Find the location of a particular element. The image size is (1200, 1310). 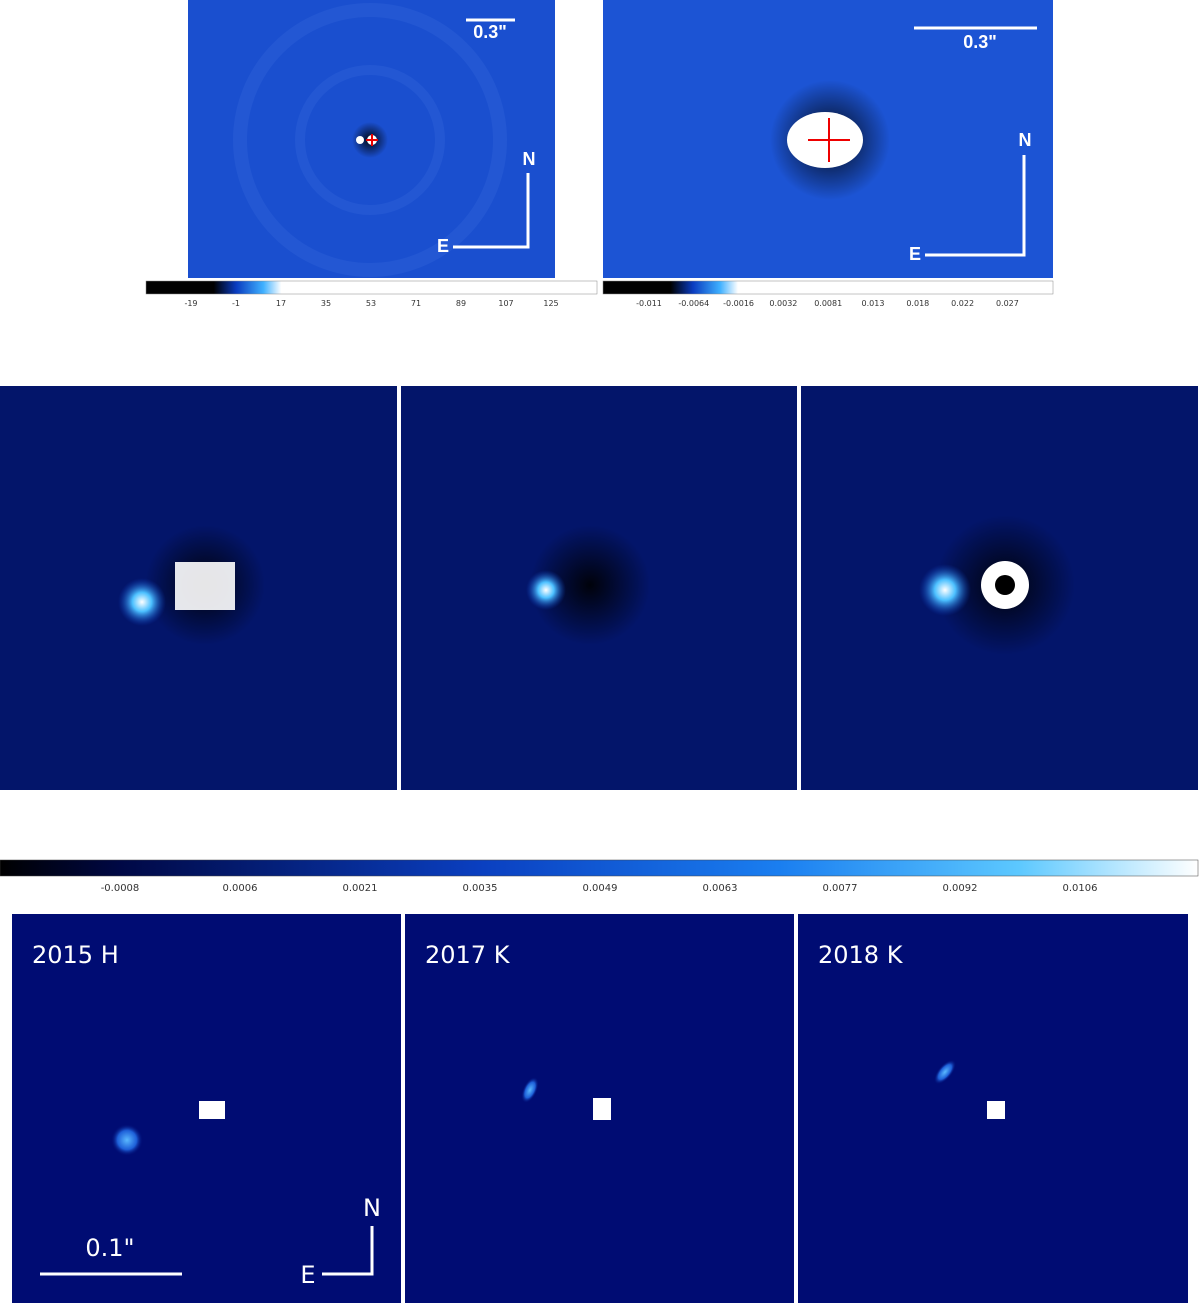

colorbar-tick-label: 0.0021 is located at coordinates (360, 888).